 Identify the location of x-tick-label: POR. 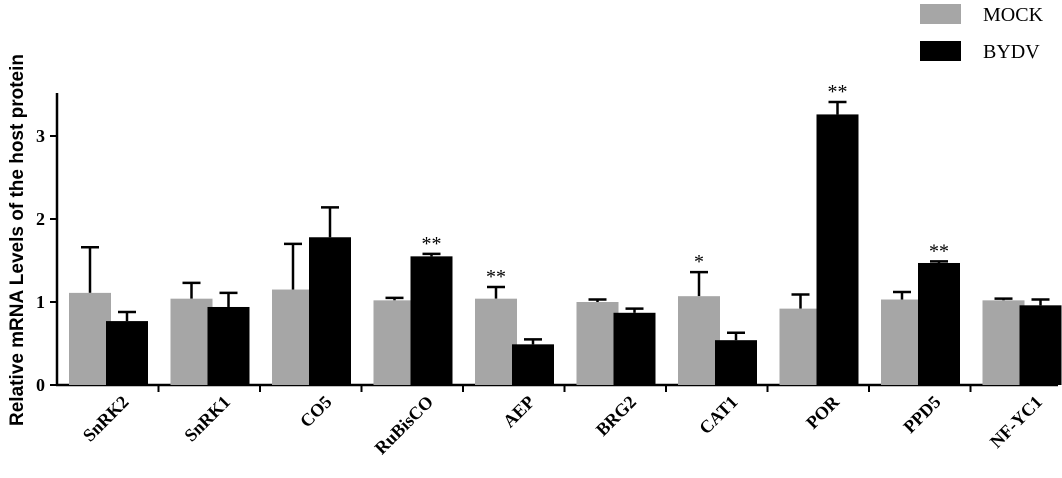
(823, 412).